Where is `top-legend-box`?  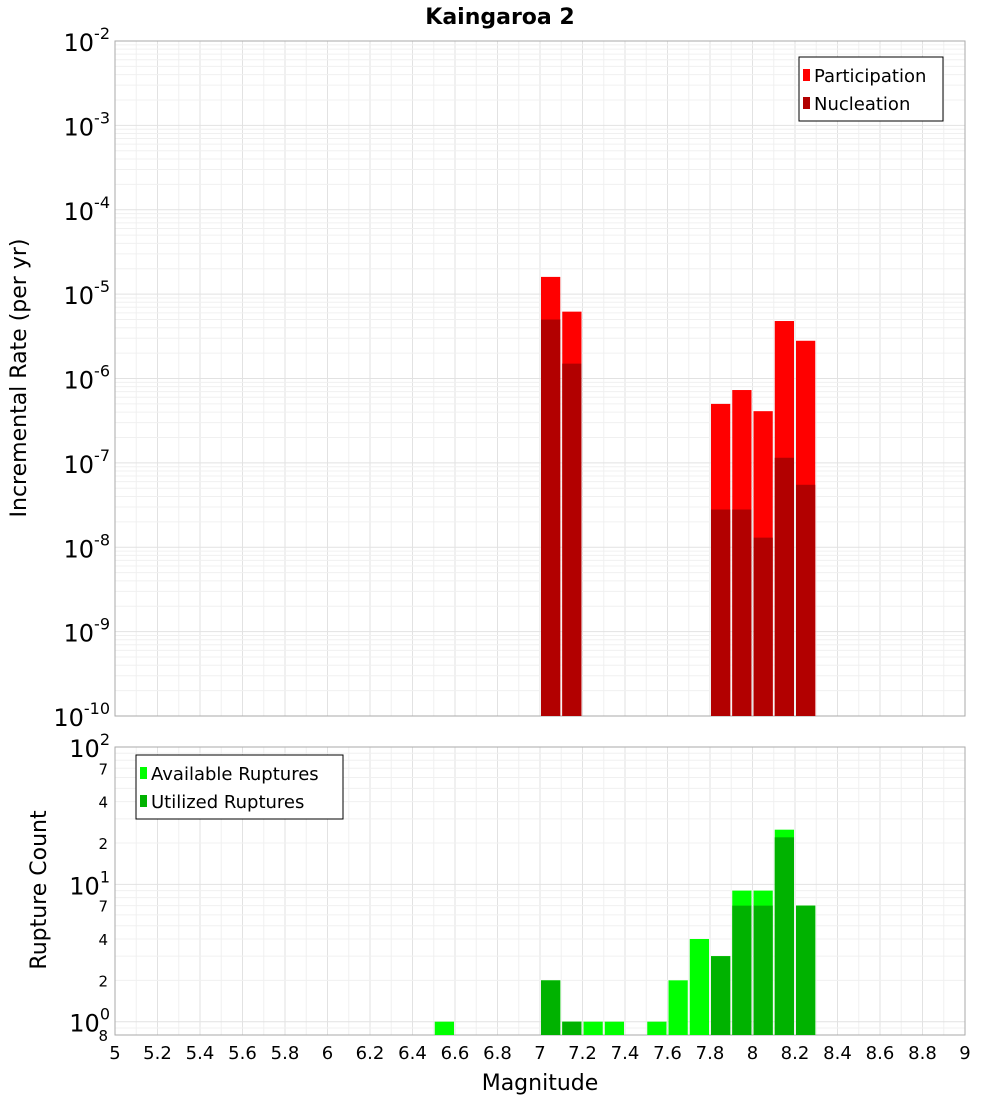
top-legend-box is located at coordinates (871, 89).